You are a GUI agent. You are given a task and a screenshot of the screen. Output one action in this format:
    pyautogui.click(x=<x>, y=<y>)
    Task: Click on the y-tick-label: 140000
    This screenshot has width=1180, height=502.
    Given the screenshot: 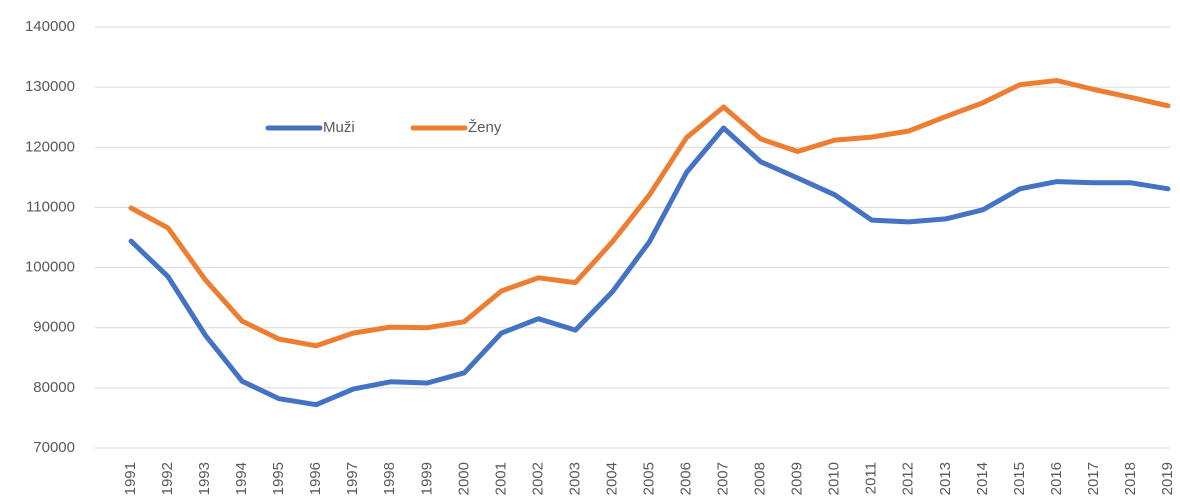 What is the action you would take?
    pyautogui.click(x=50, y=26)
    